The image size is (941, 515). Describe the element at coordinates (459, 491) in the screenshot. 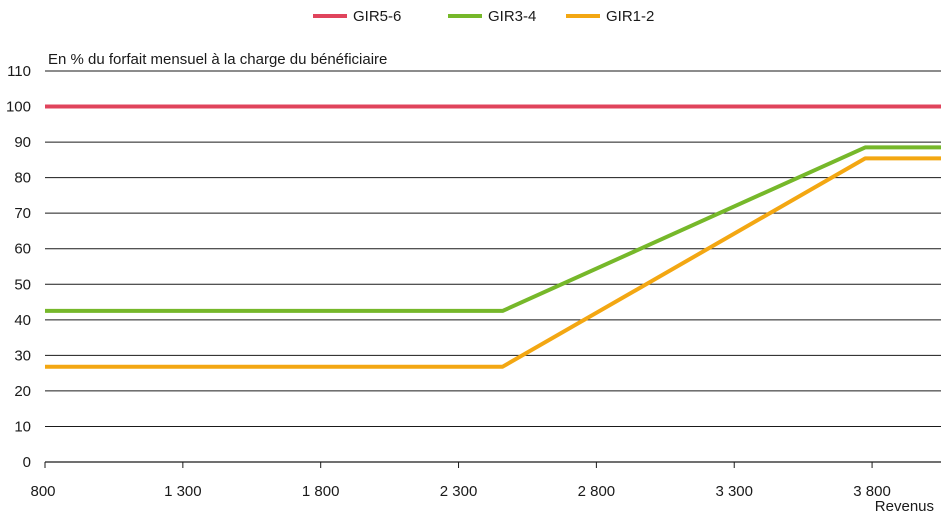

I see `x-tick-label-2300: 2 300` at that location.